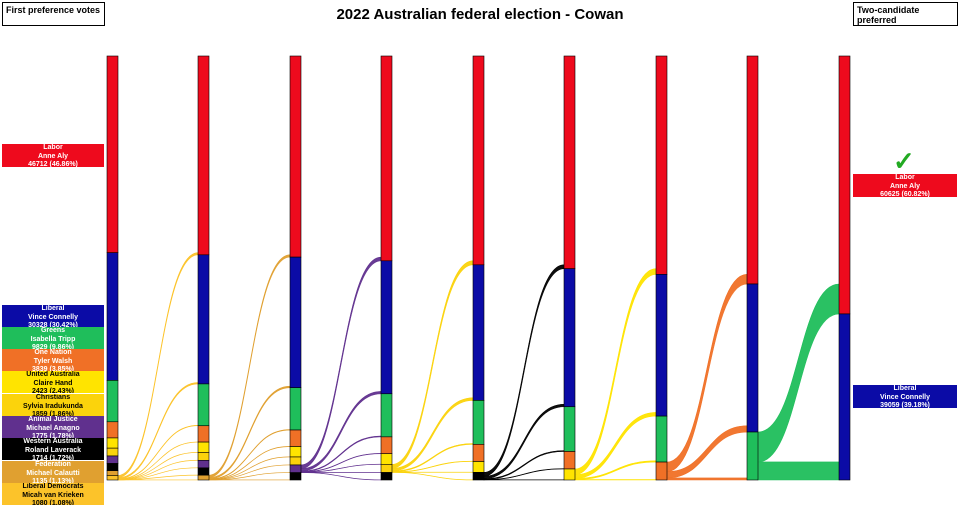  I want to click on candidate-name: Vince Connelly, so click(53, 317).